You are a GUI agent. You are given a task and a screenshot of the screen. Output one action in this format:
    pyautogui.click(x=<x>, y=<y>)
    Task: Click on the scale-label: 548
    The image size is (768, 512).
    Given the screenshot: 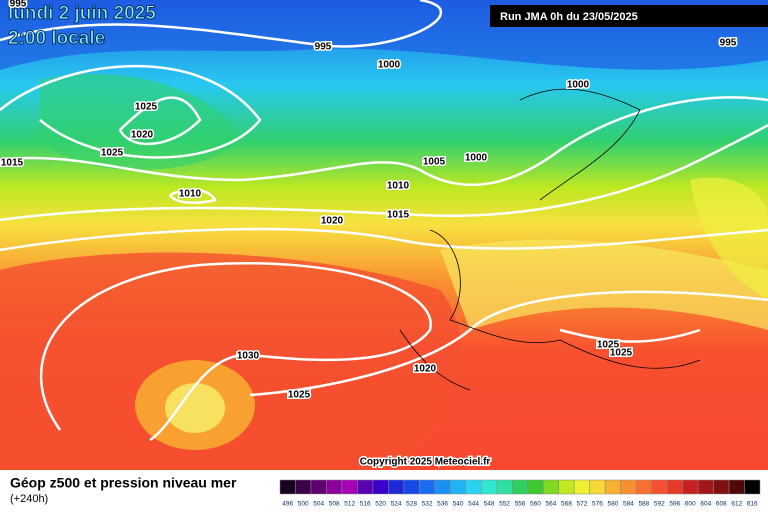 What is the action you would take?
    pyautogui.click(x=489, y=504)
    